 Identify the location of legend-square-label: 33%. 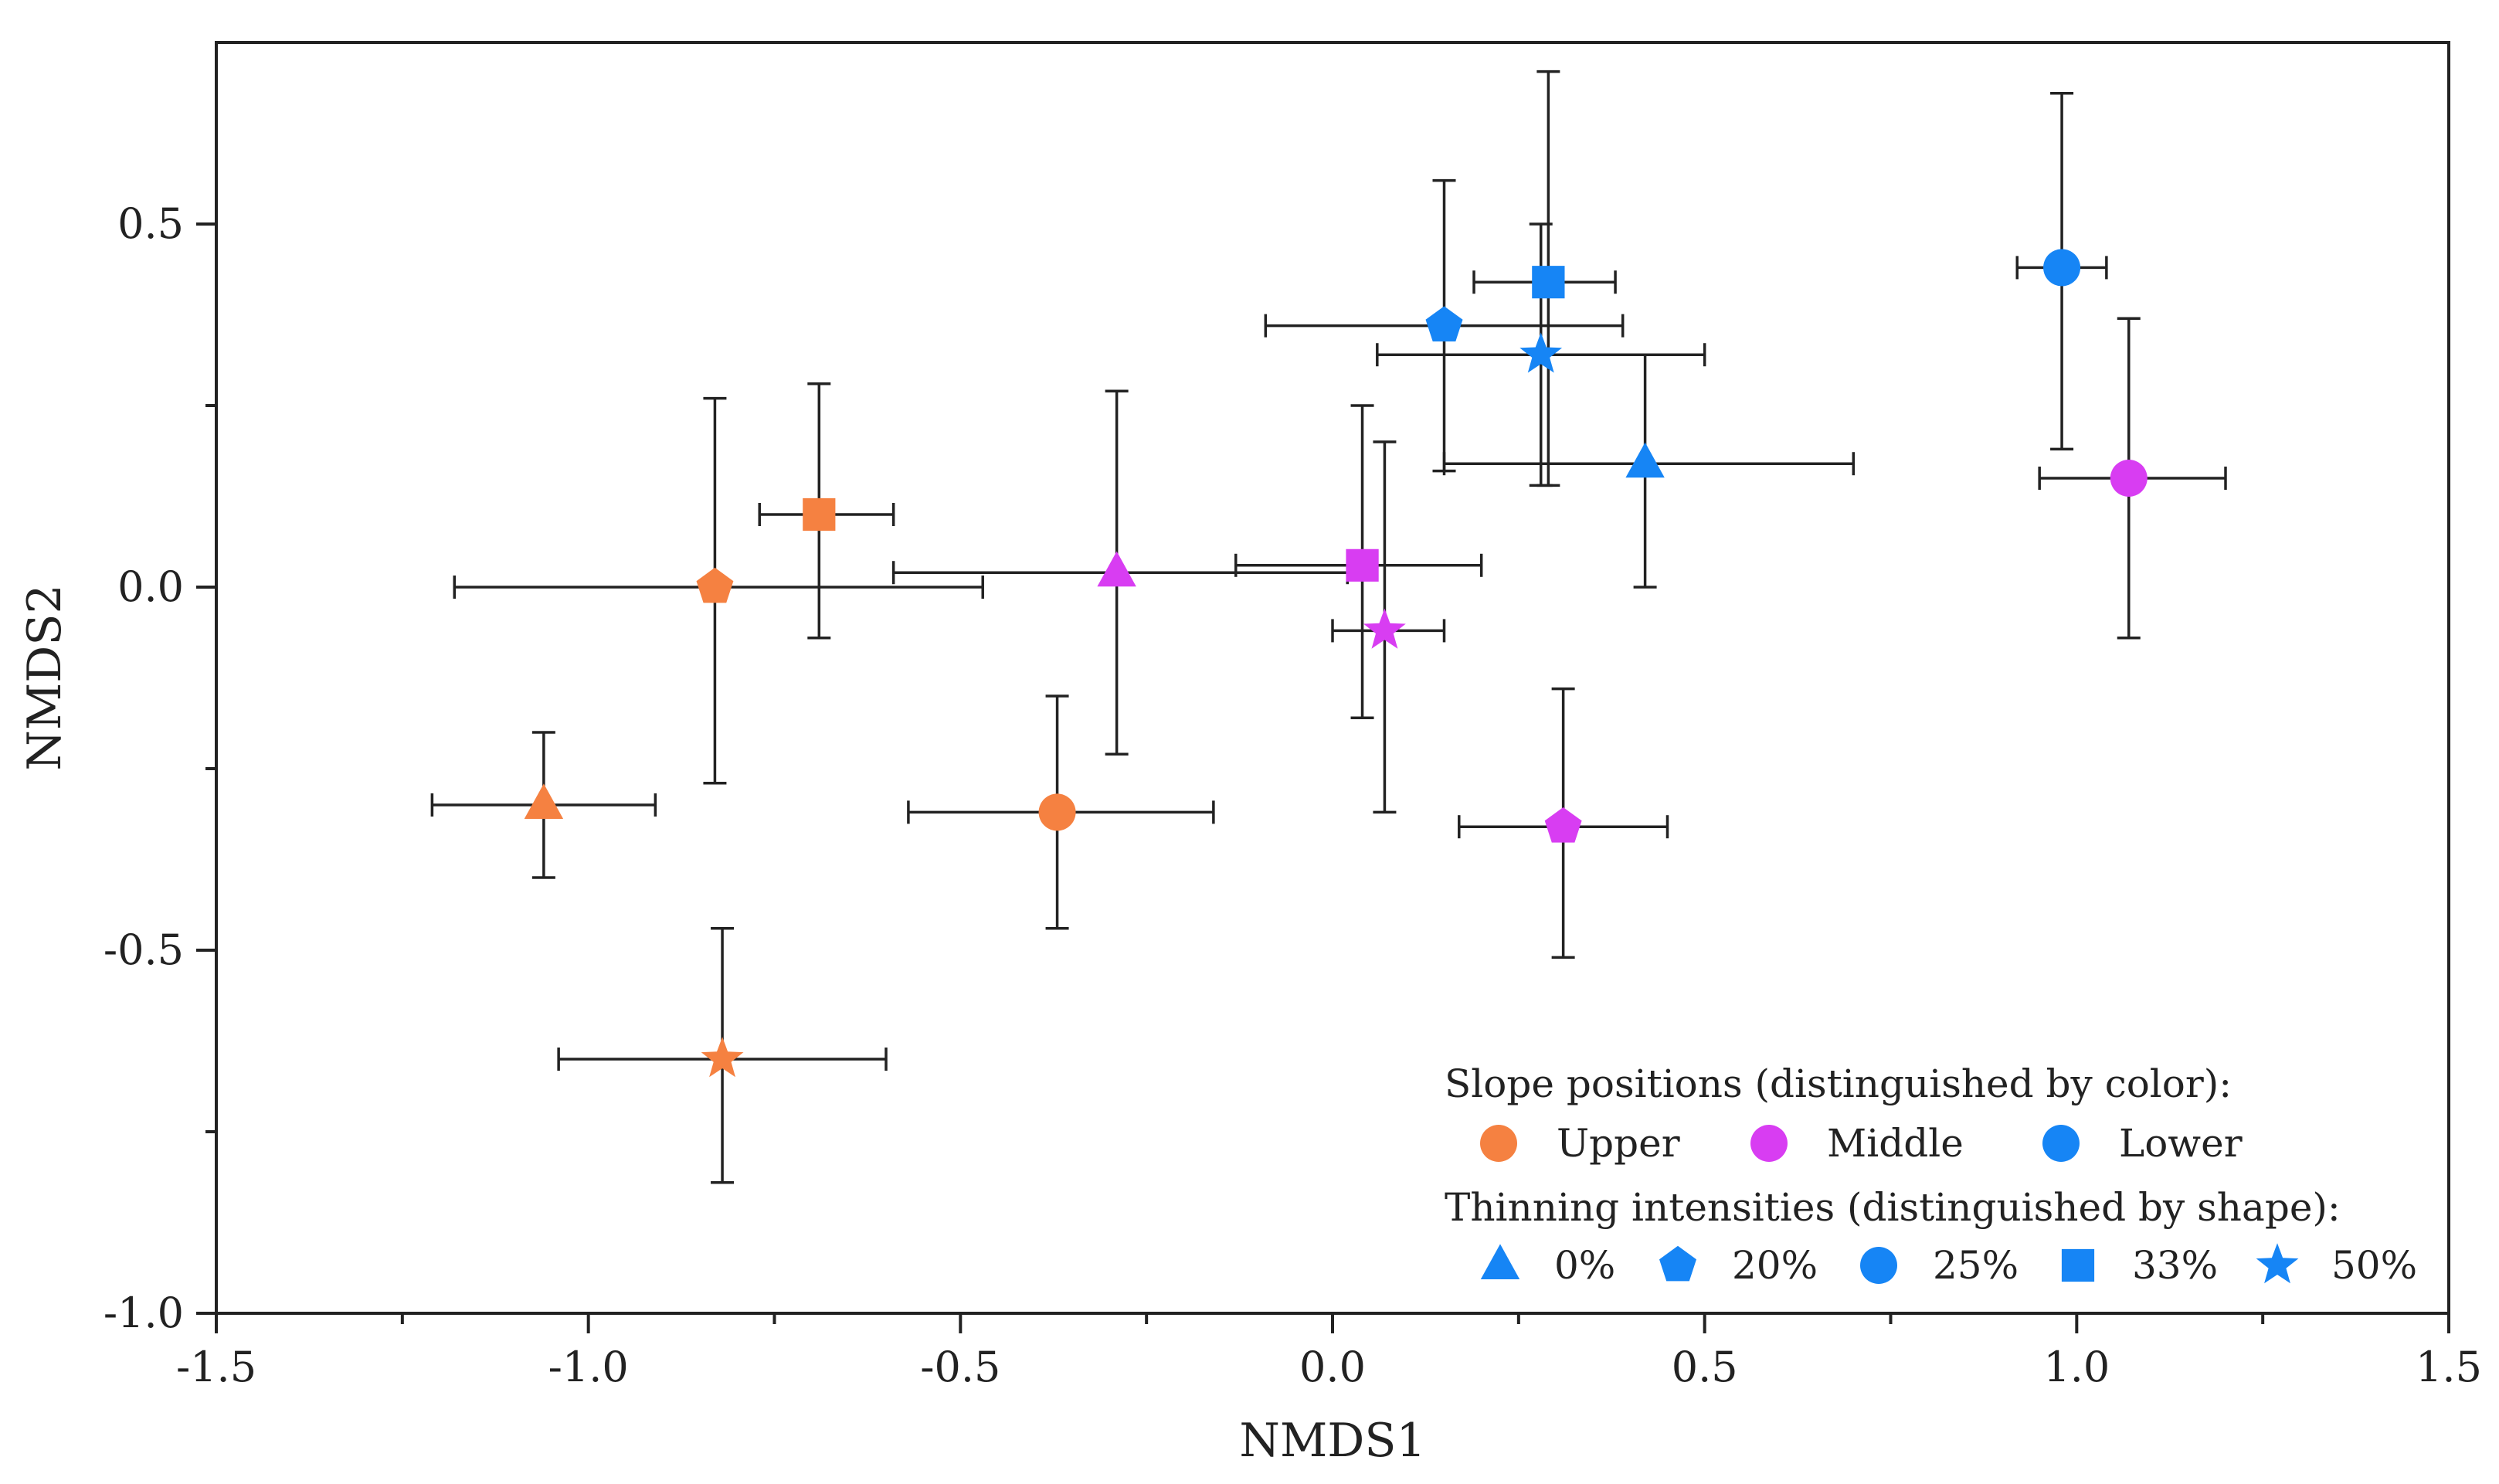
(2175, 1265).